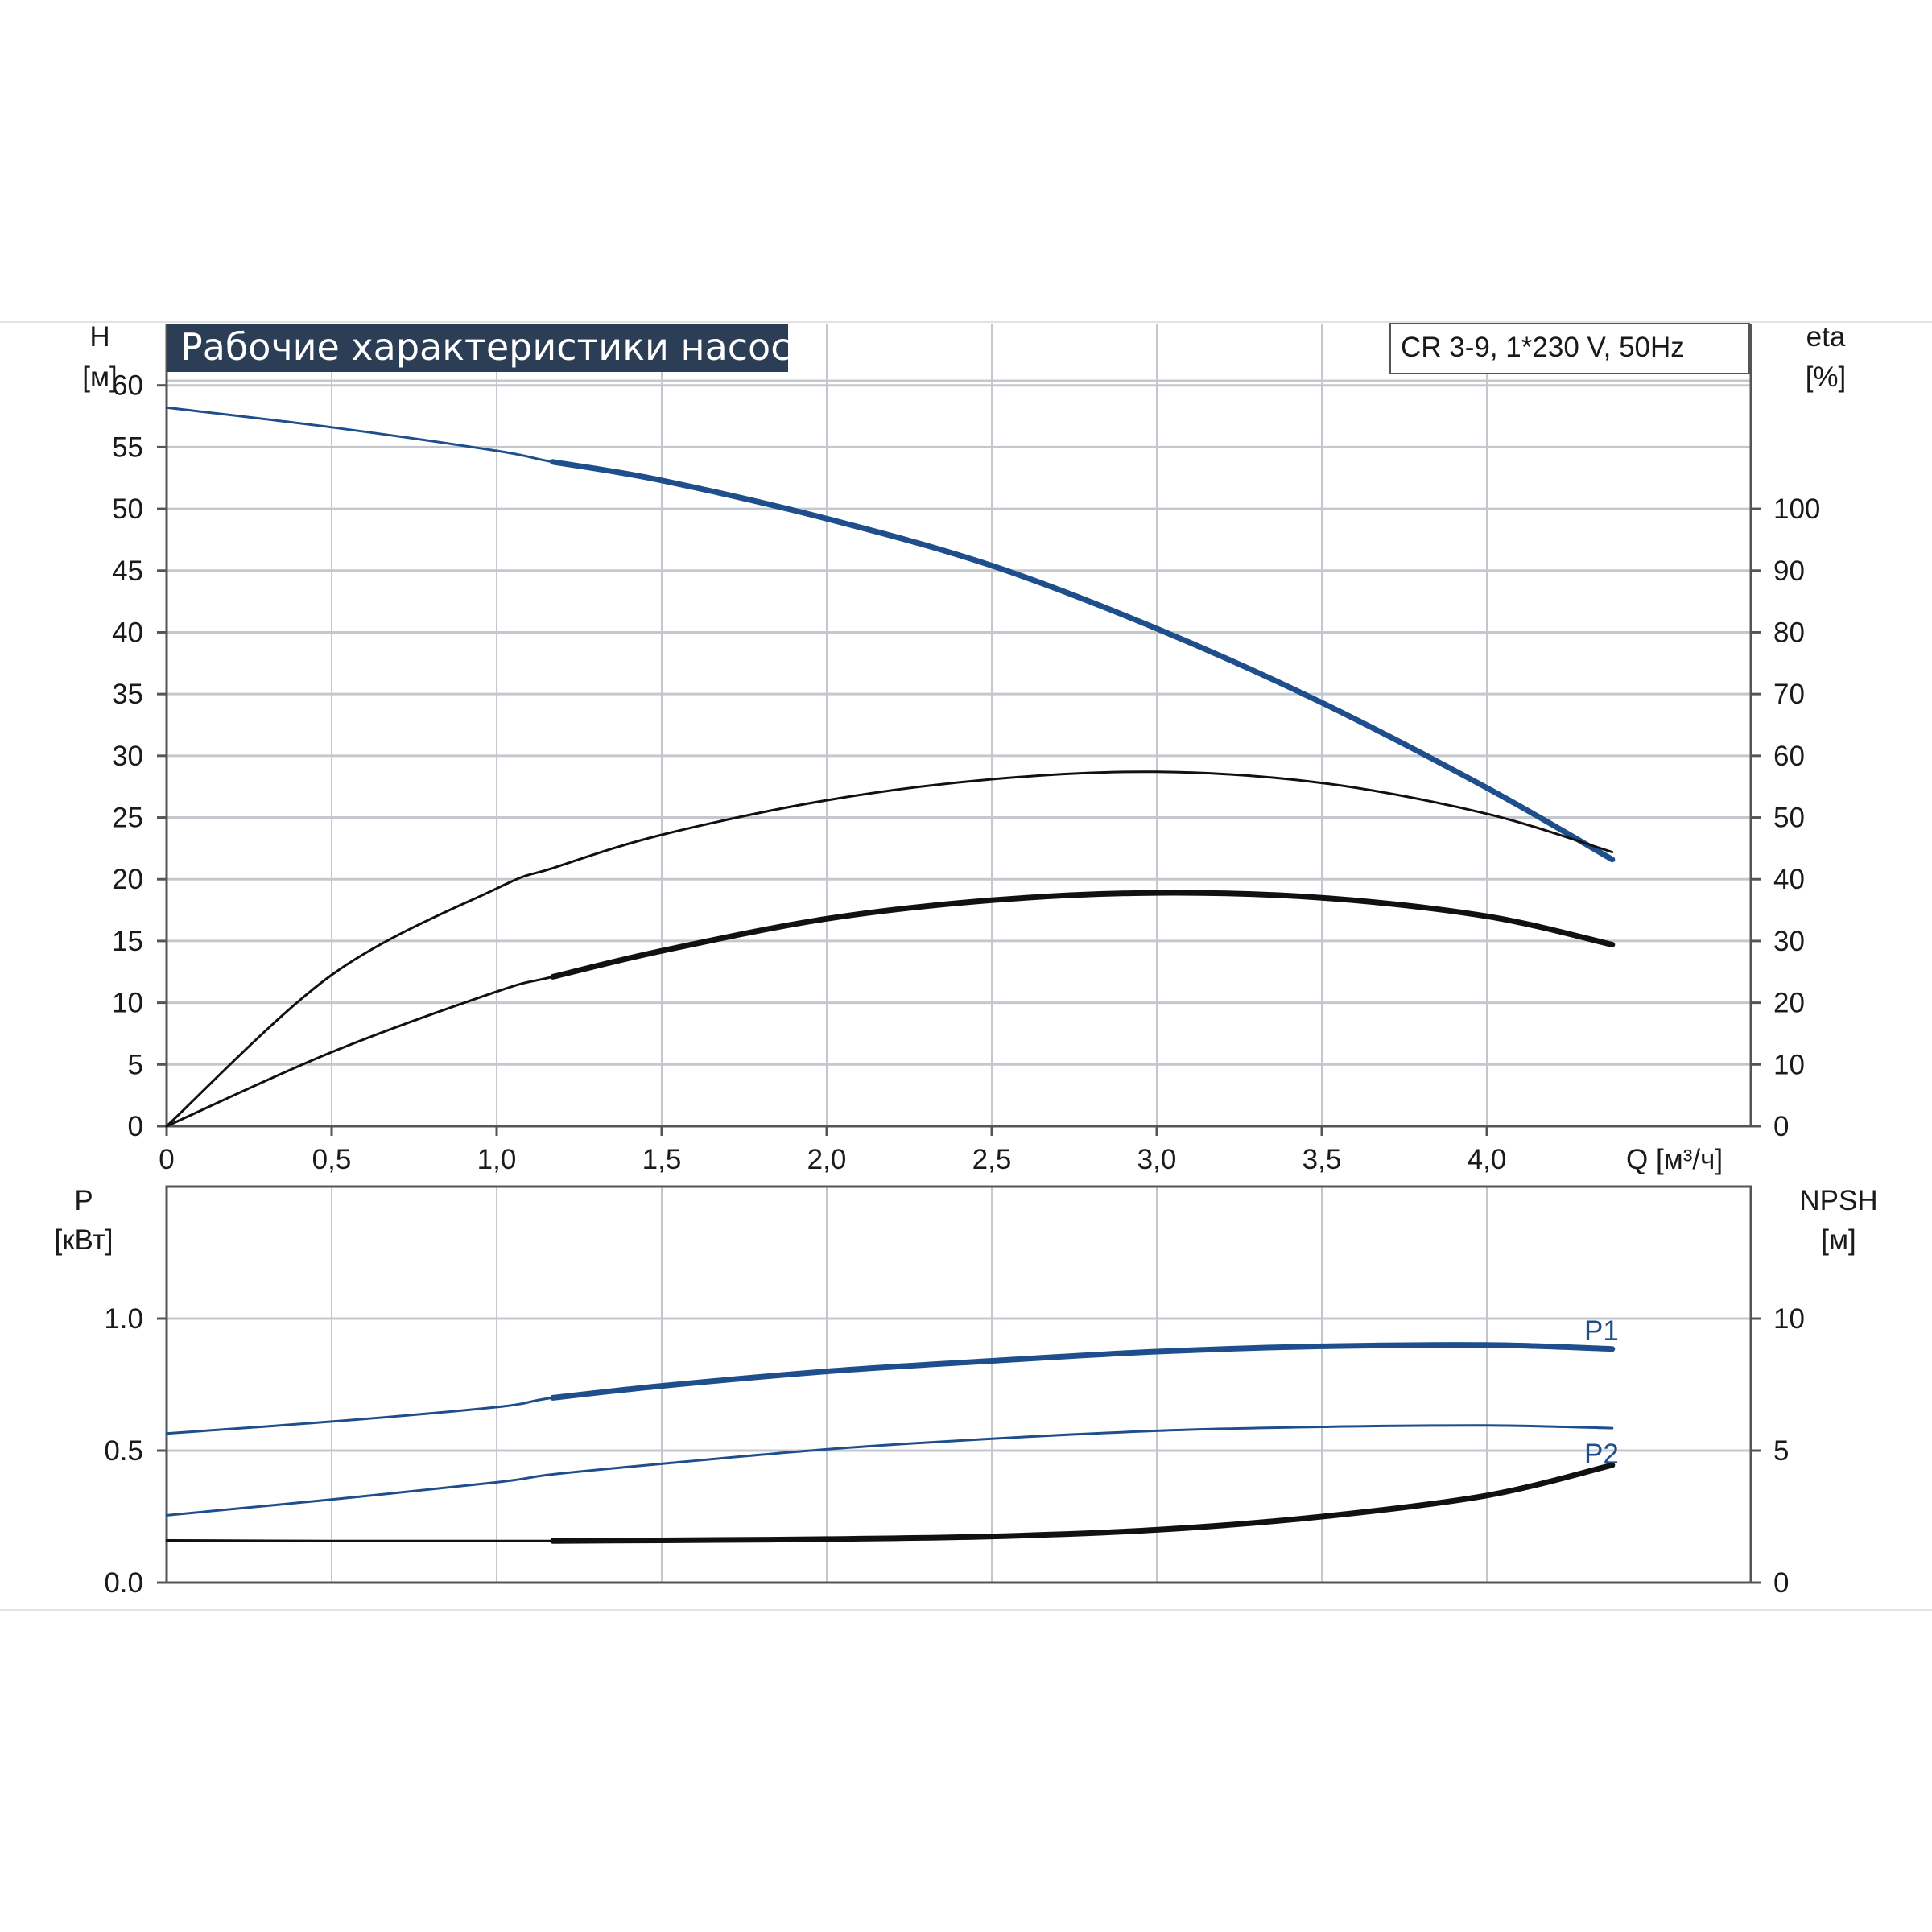 The image size is (1932, 1932). What do you see at coordinates (100, 377) in the screenshot?
I see `top-left-axis-unit: [м]` at bounding box center [100, 377].